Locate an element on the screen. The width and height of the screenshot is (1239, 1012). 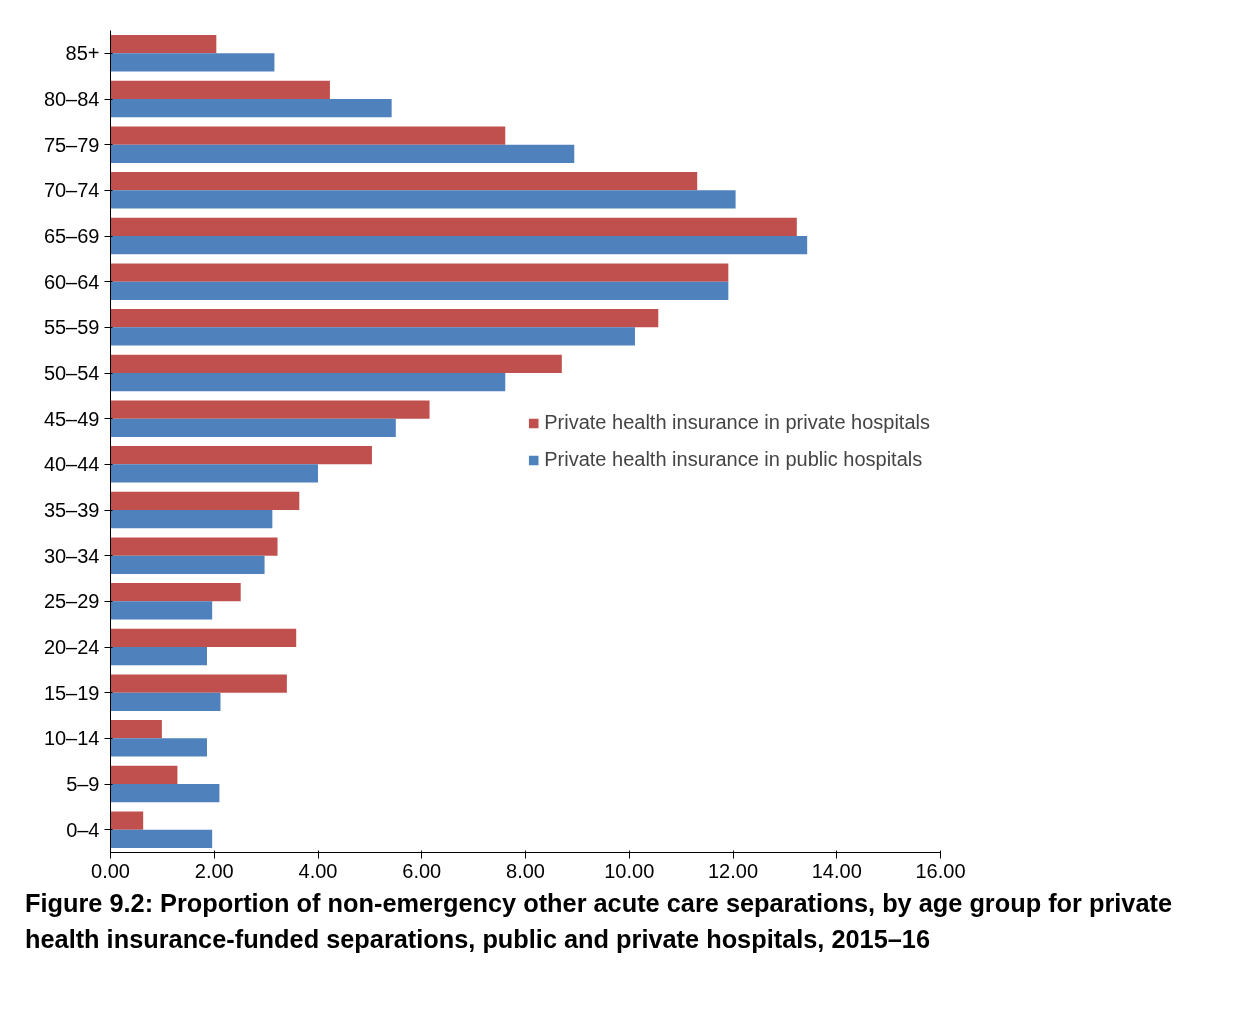
y-tick-label: 5–9 is located at coordinates (83, 784).